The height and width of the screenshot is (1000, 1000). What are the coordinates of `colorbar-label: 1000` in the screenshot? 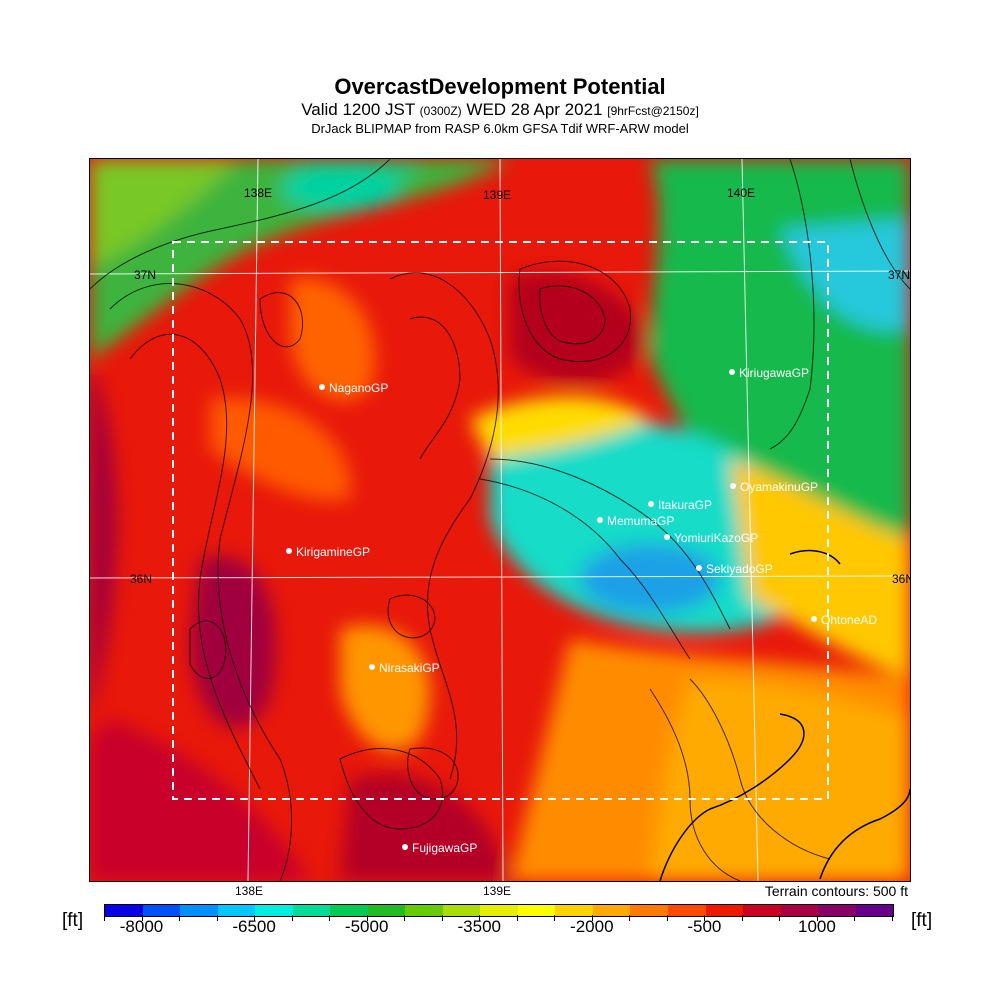 It's located at (817, 926).